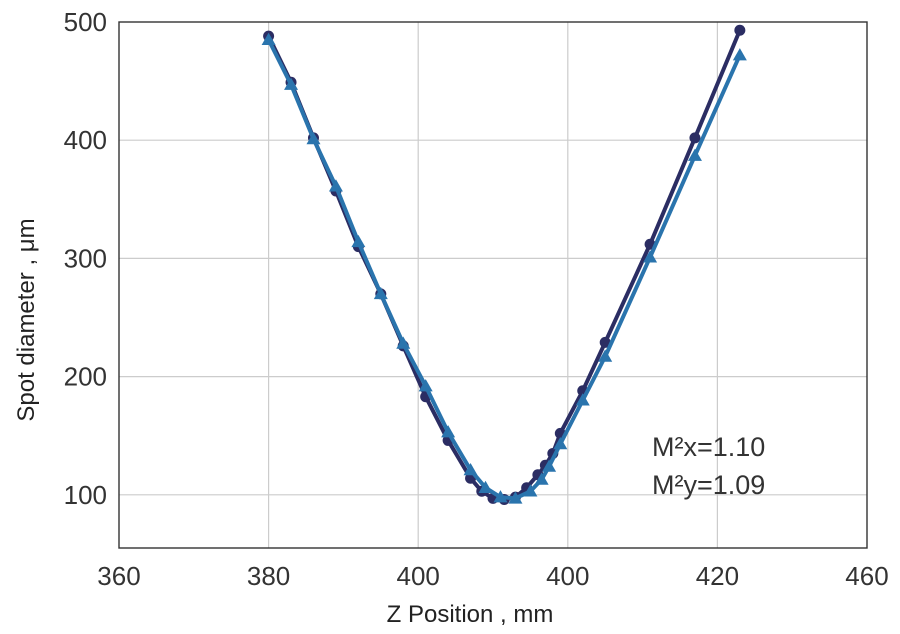  I want to click on y-tick-label: 200, so click(85, 377).